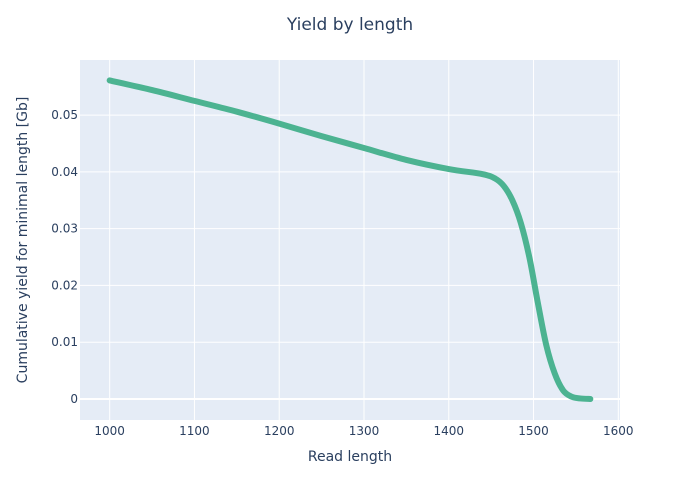 This screenshot has width=700, height=500. Describe the element at coordinates (350, 457) in the screenshot. I see `x-axis-title: Read length` at that location.